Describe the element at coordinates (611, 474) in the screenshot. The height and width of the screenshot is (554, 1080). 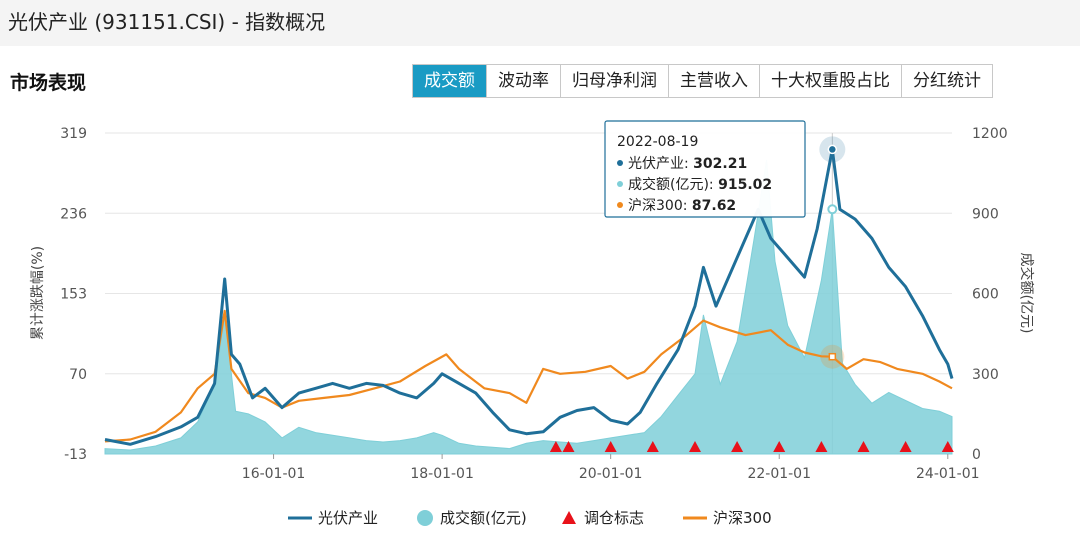
I see `x-tick-label: 20-01-01` at that location.